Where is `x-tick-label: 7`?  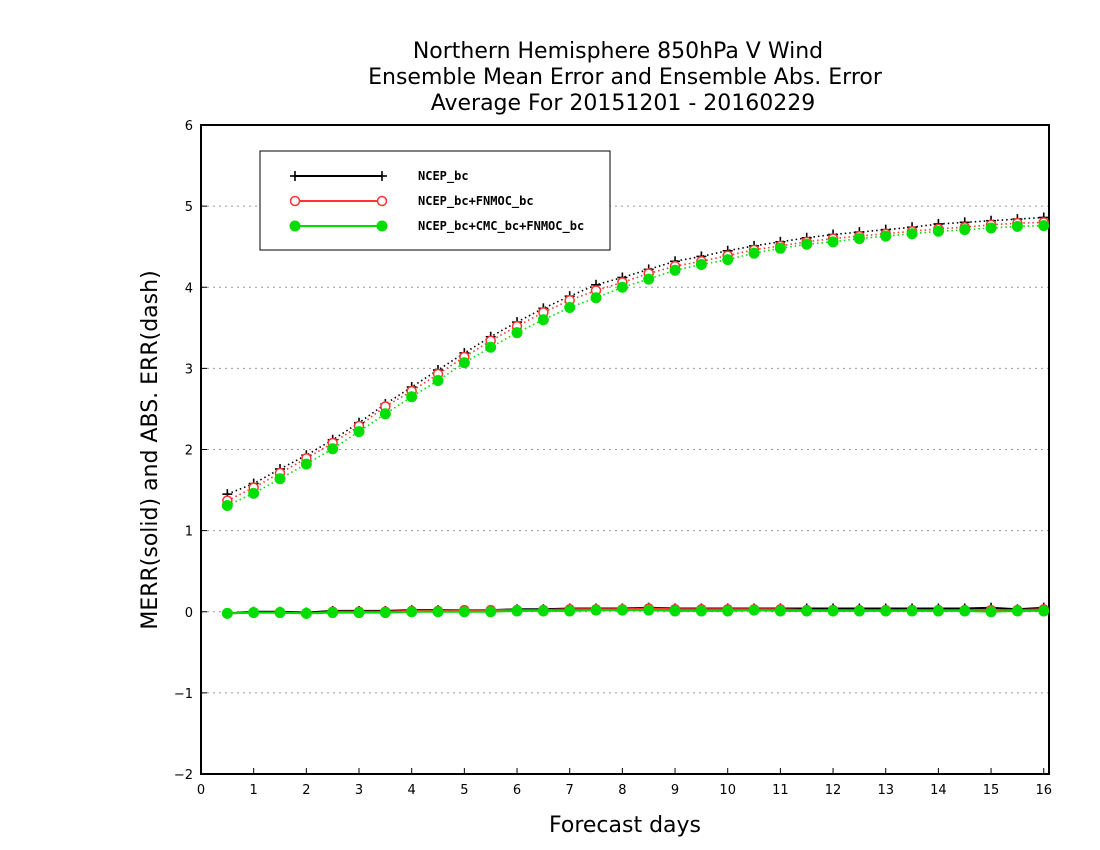
x-tick-label: 7 is located at coordinates (570, 790).